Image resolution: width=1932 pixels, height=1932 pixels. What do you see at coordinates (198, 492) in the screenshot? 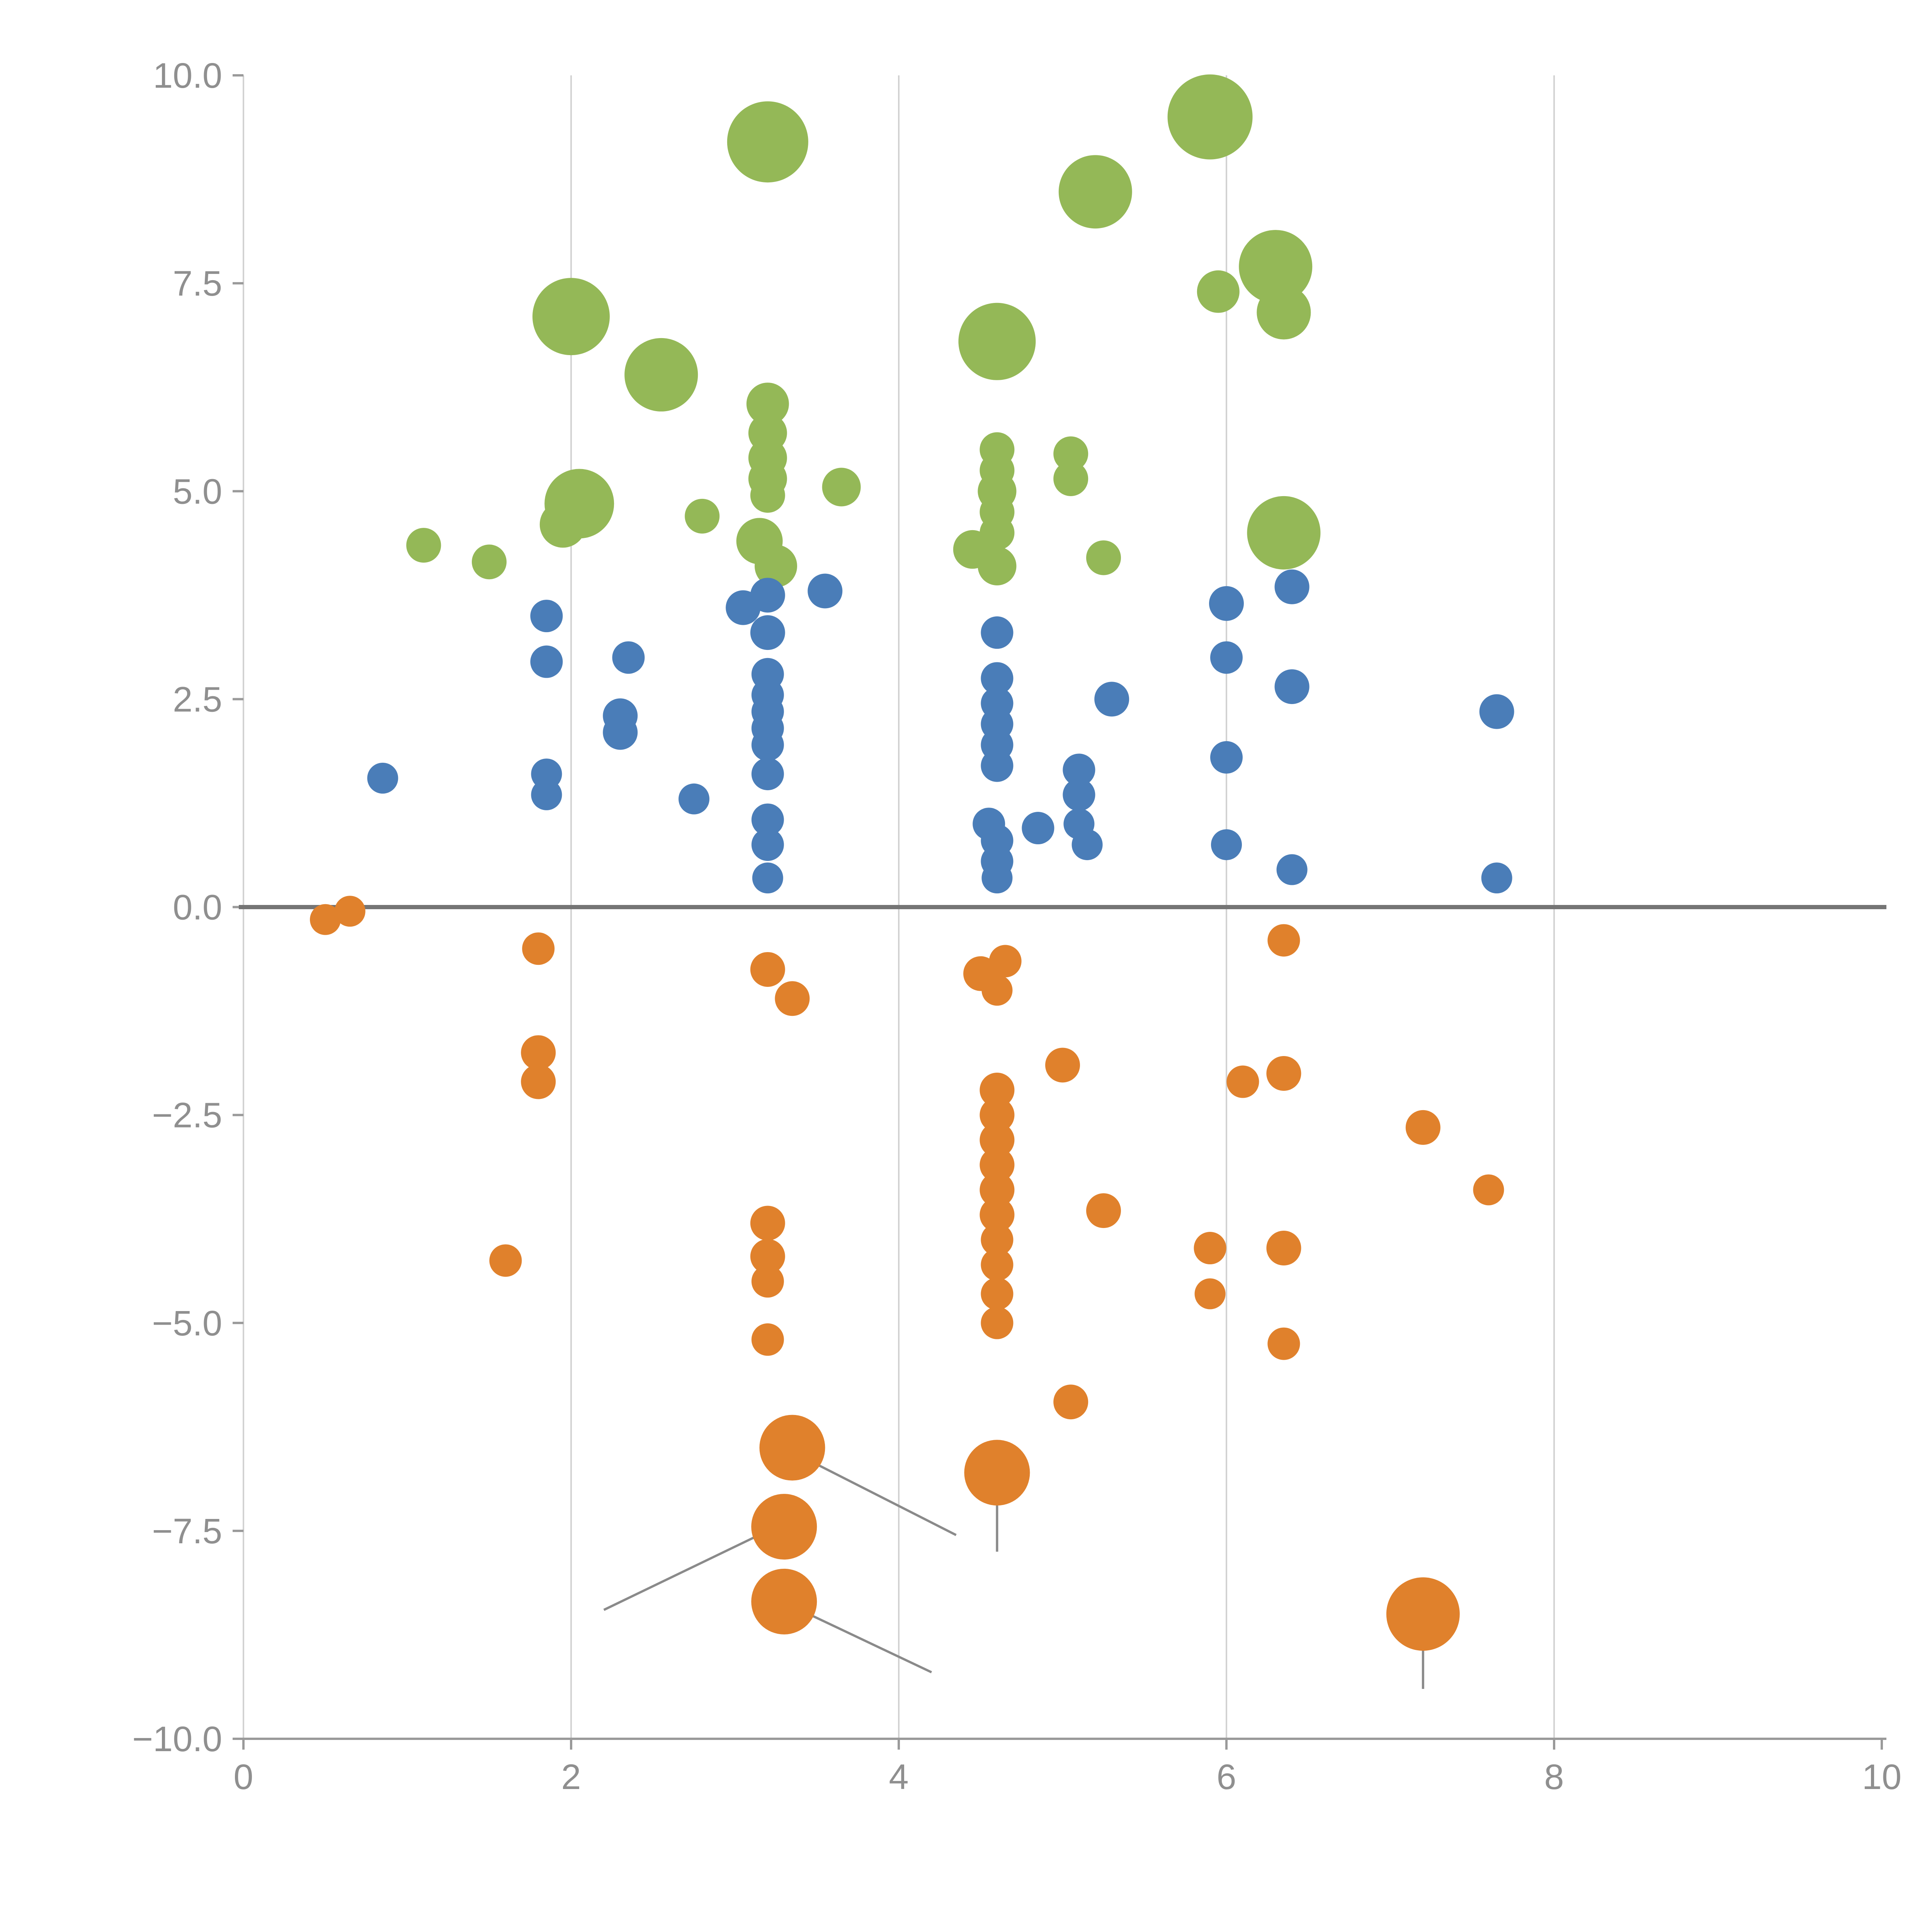
I see `y-tick-label: 5.0` at bounding box center [198, 492].